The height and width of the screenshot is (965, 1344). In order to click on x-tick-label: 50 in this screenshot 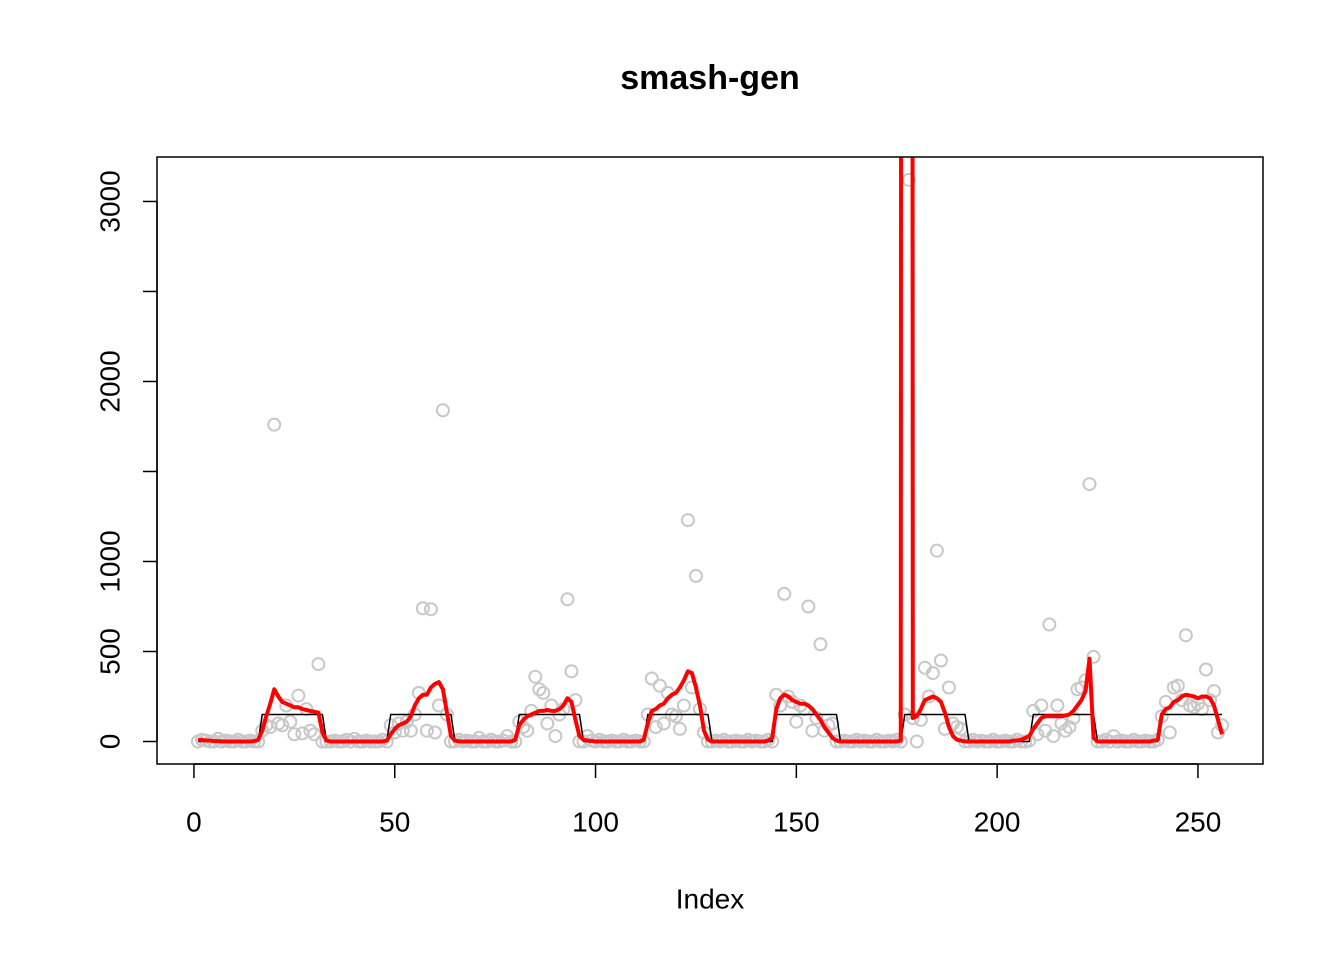, I will do `click(394, 821)`.